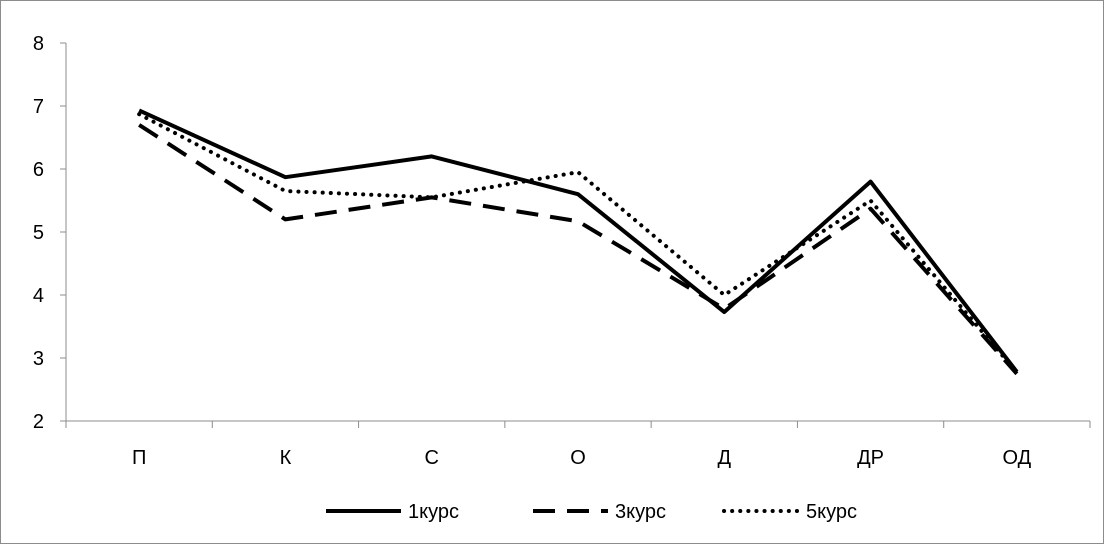 This screenshot has height=545, width=1104. Describe the element at coordinates (725, 458) in the screenshot. I see `x-tick-label: Д` at that location.